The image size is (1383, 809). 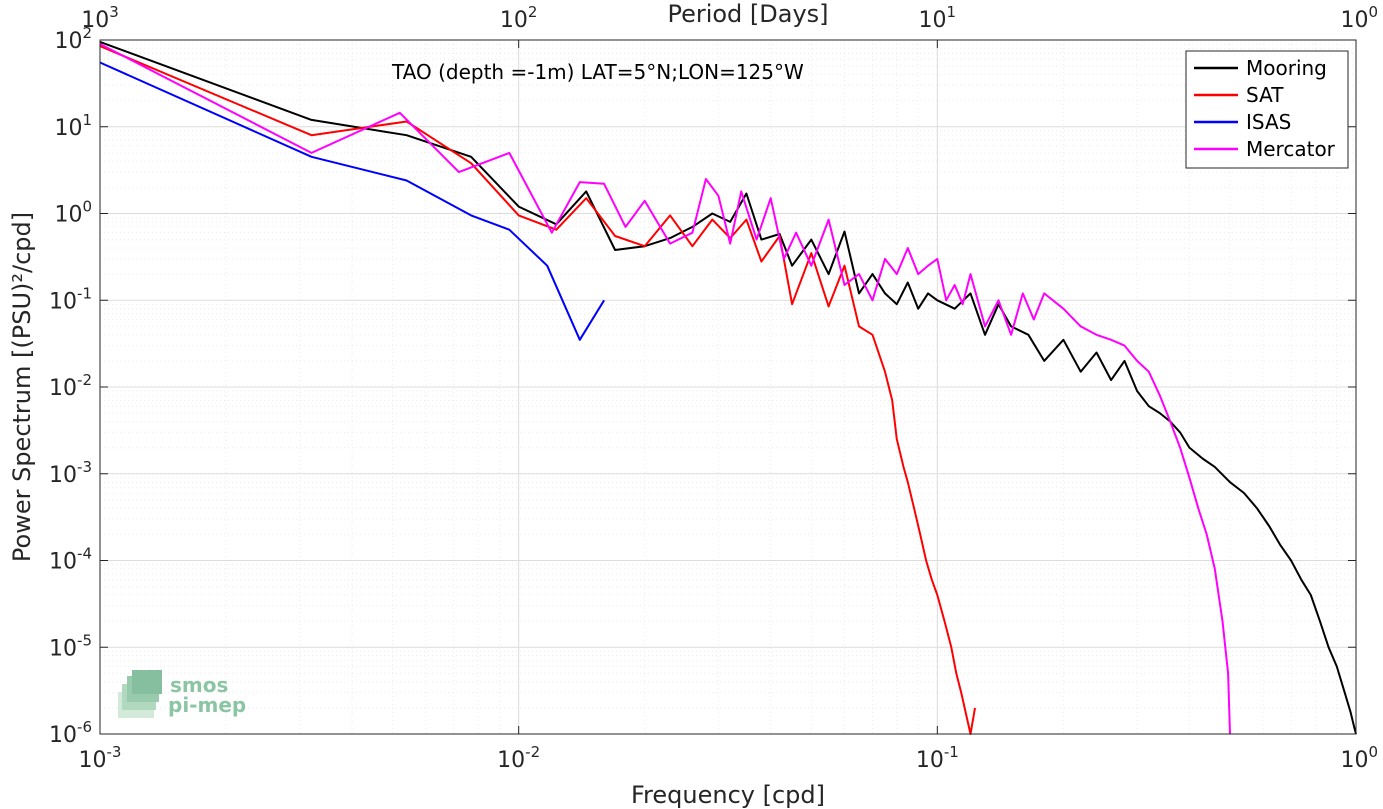 I want to click on x-tick-label: 10⁻³, so click(x=100, y=758).